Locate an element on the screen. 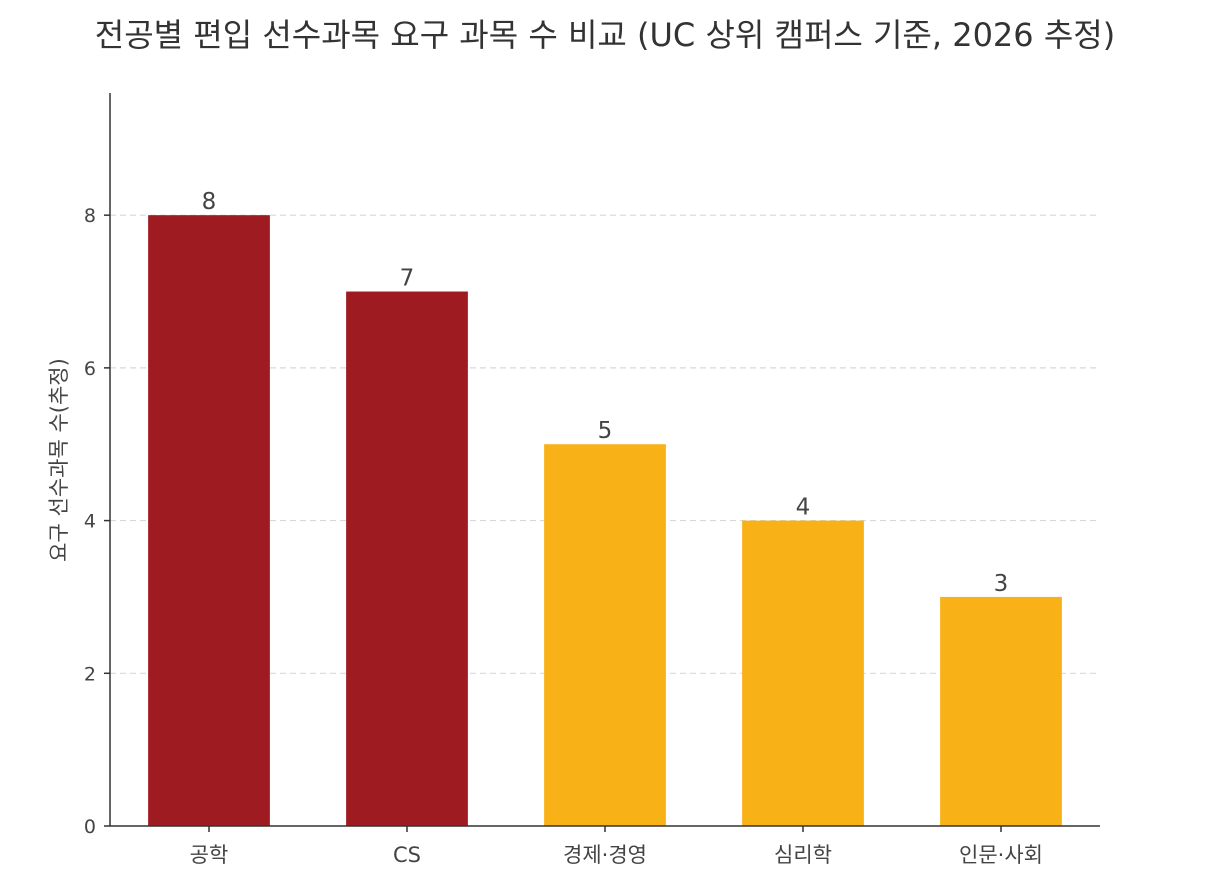 This screenshot has height=885, width=1211. bar-value-label: 4 is located at coordinates (803, 508).